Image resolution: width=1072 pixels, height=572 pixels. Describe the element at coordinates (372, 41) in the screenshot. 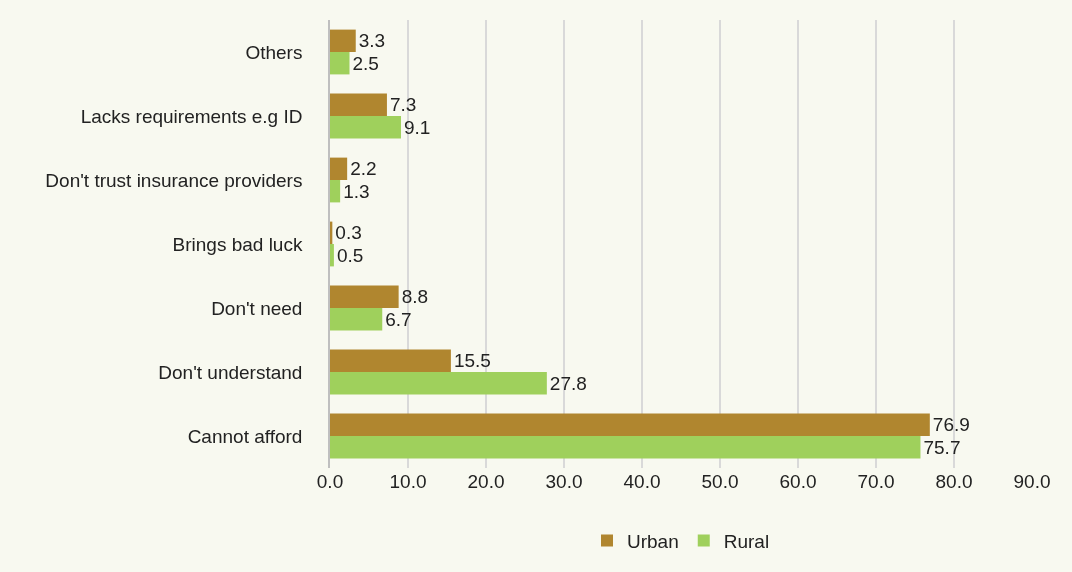

I see `data-label: 3.3` at that location.